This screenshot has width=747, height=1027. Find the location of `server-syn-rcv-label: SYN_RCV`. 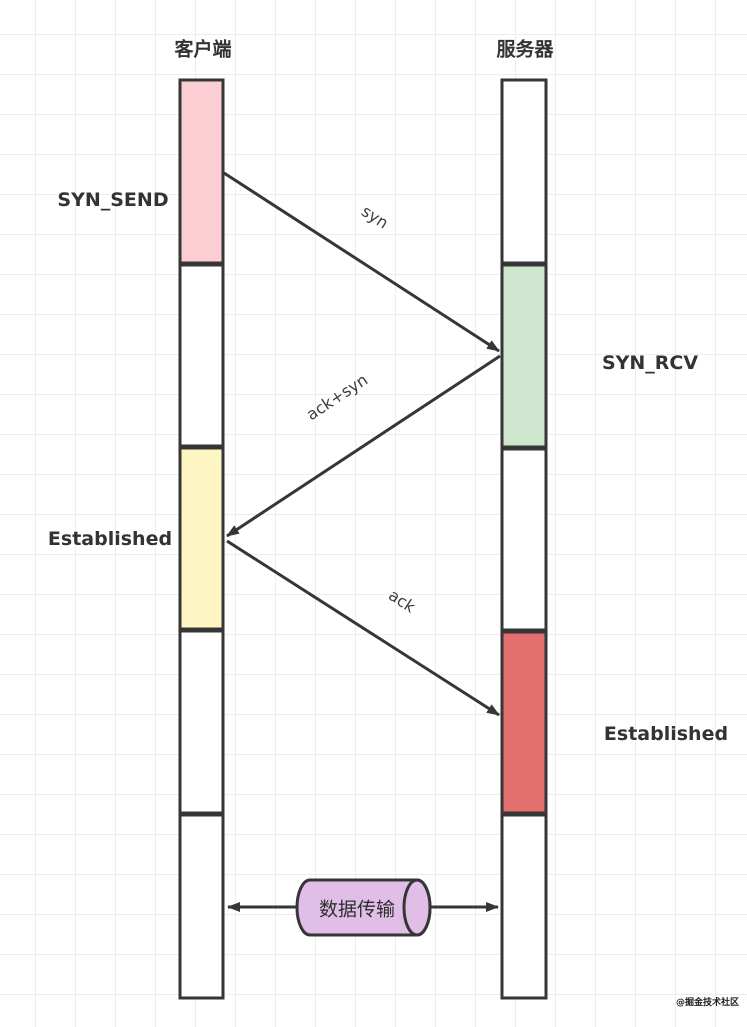

server-syn-rcv-label: SYN_RCV is located at coordinates (650, 363).